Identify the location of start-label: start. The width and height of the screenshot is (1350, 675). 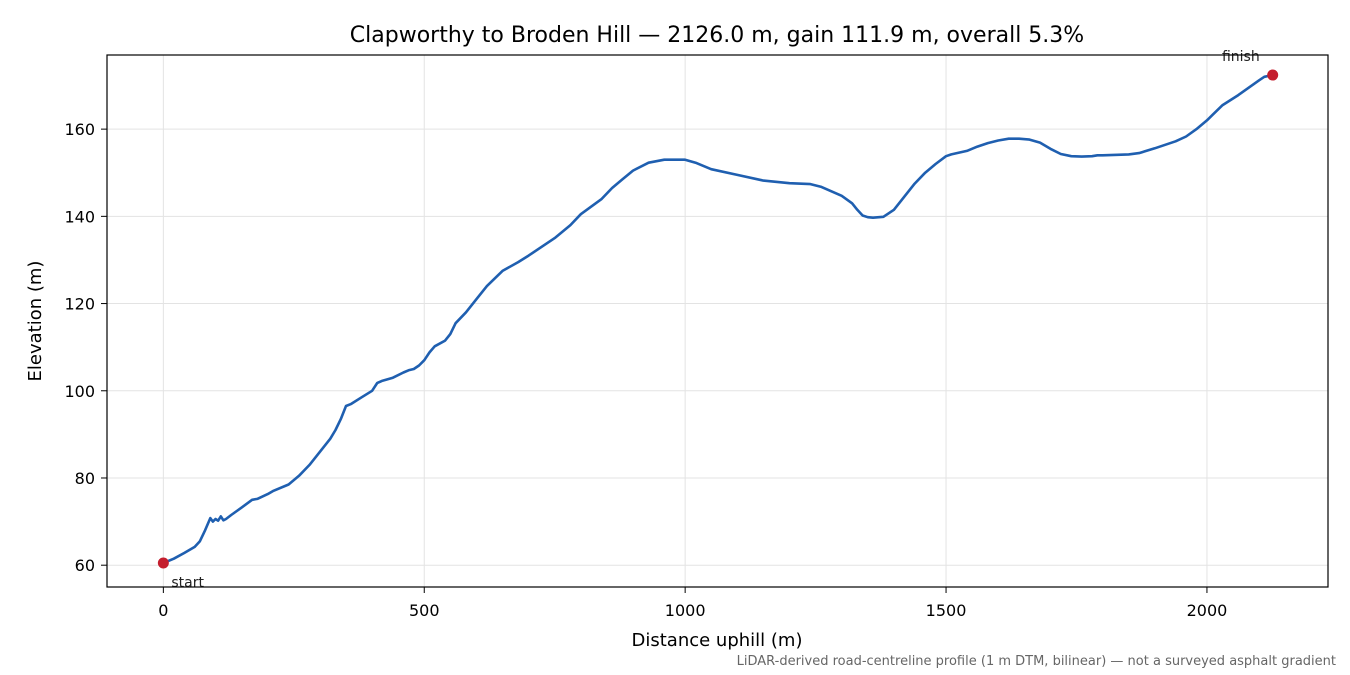
(187, 583).